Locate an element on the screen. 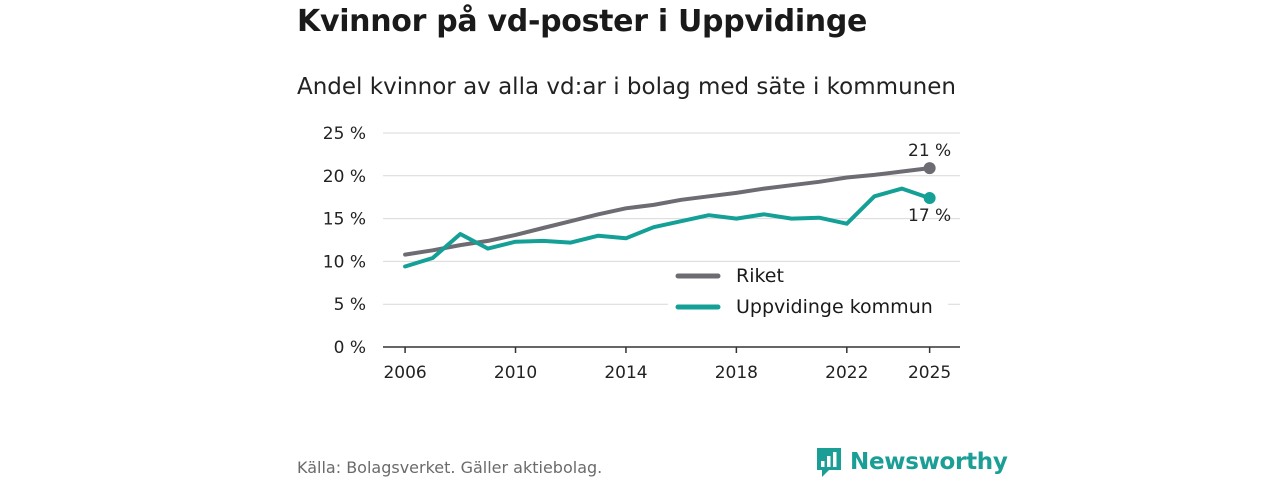 Image resolution: width=1280 pixels, height=480 pixels. legend-label-riket: Riket is located at coordinates (760, 276).